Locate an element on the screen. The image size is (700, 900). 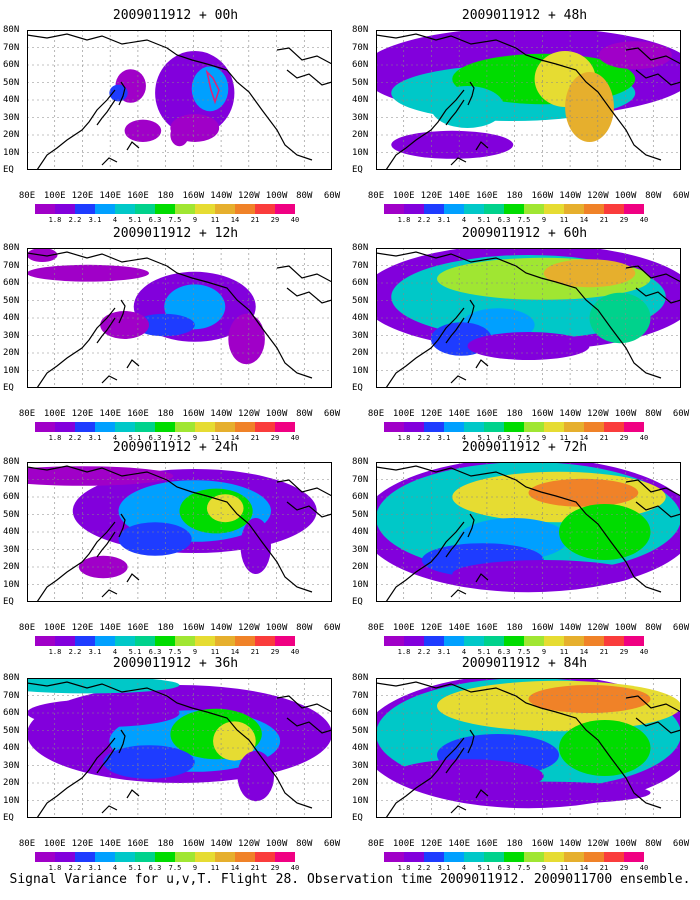
colorbar-label: 6.3 is located at coordinates (155, 868).